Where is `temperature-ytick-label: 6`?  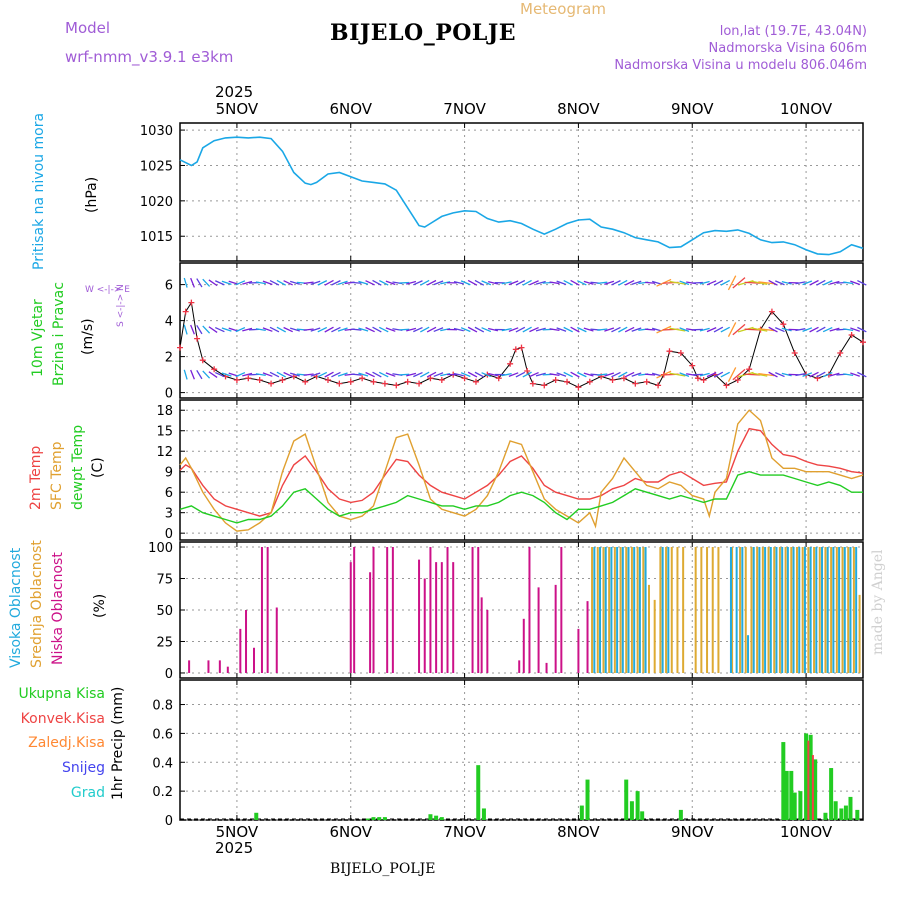
temperature-ytick-label: 6 is located at coordinates (169, 493).